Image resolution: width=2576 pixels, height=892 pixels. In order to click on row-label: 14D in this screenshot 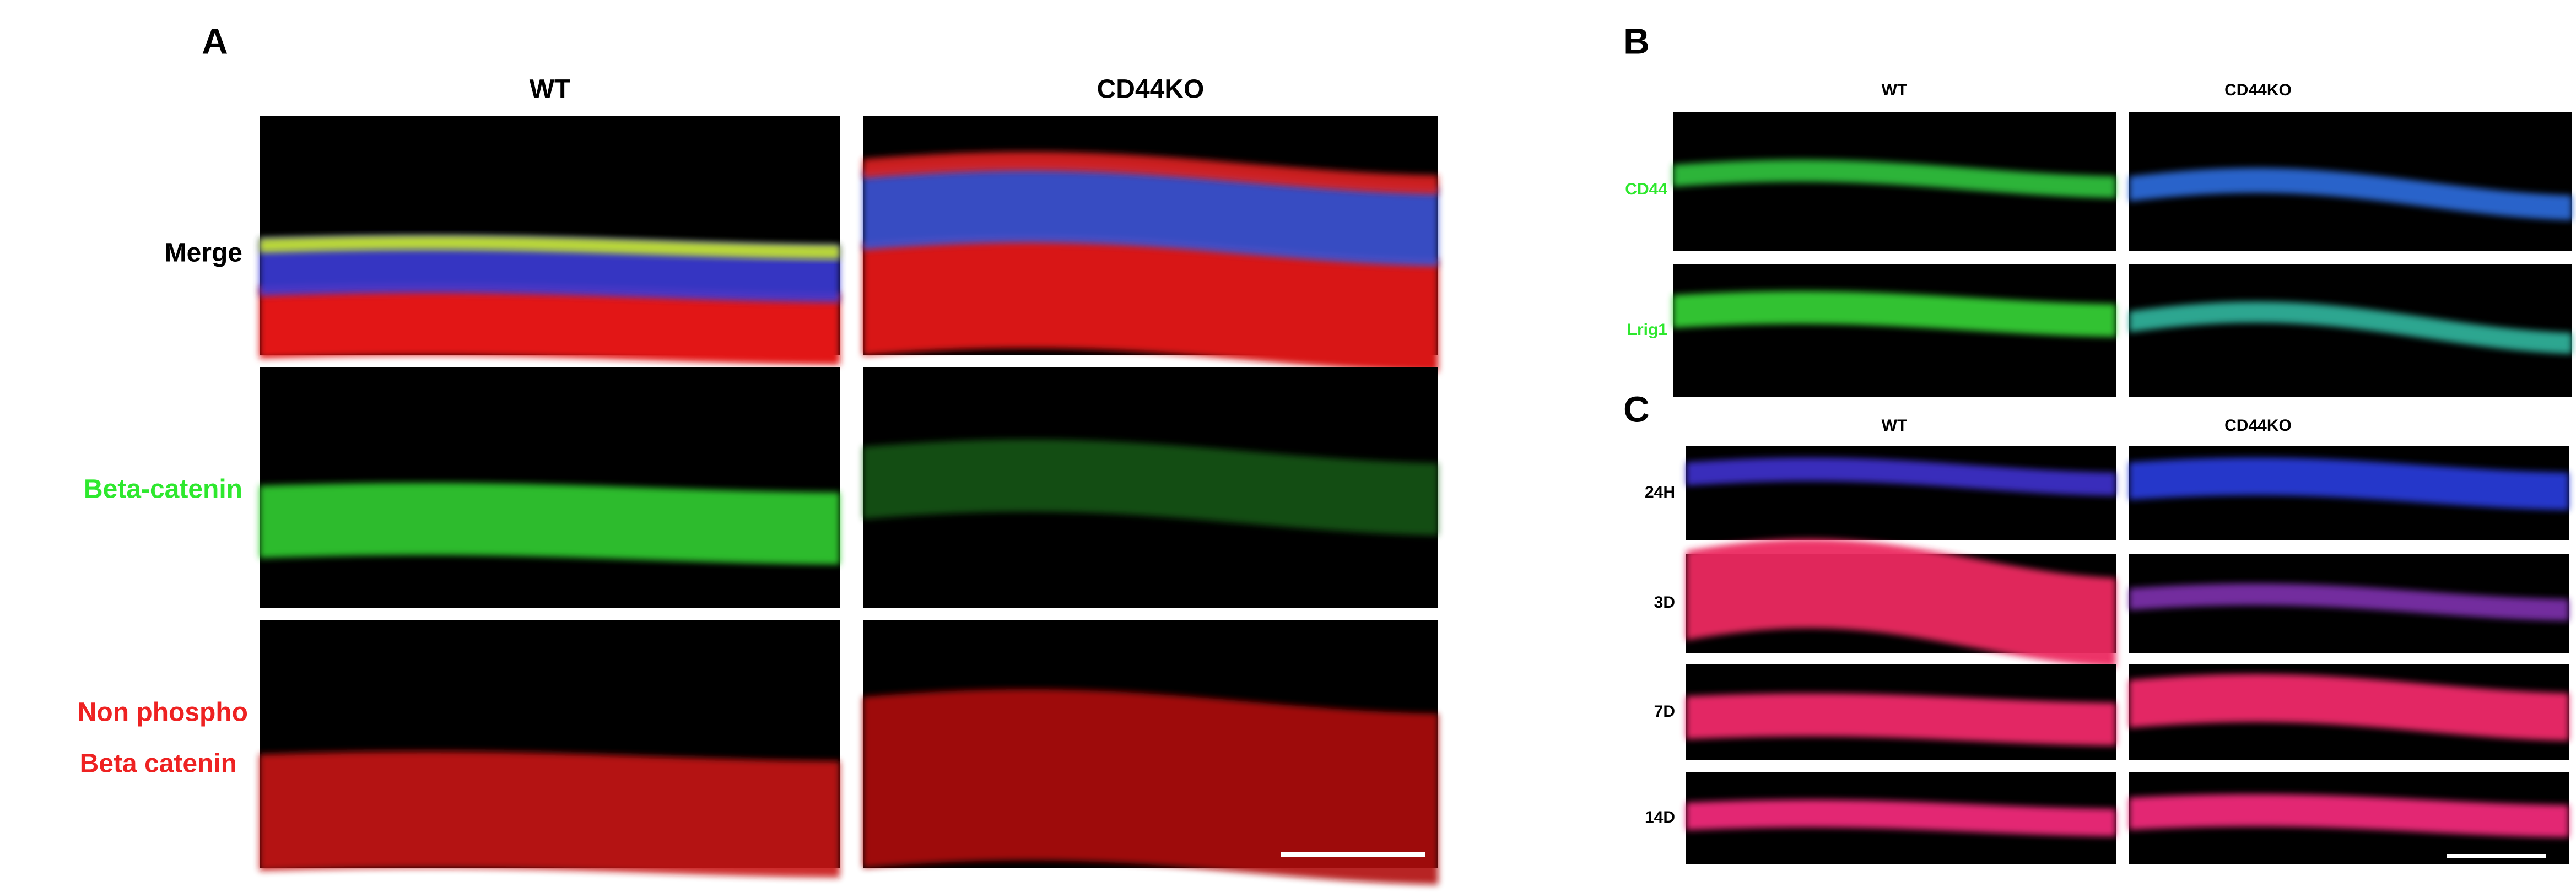, I will do `click(1660, 817)`.